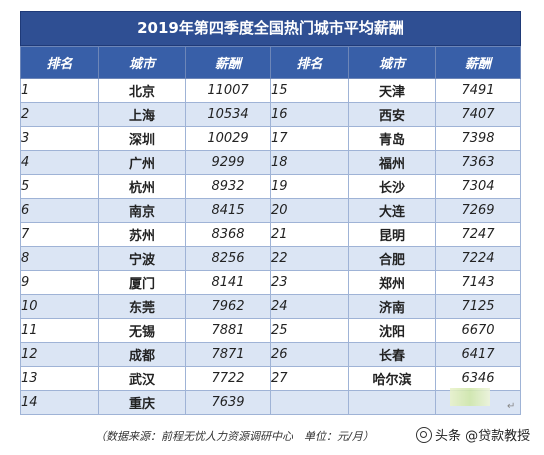  I want to click on city-cell: 北京, so click(142, 90).